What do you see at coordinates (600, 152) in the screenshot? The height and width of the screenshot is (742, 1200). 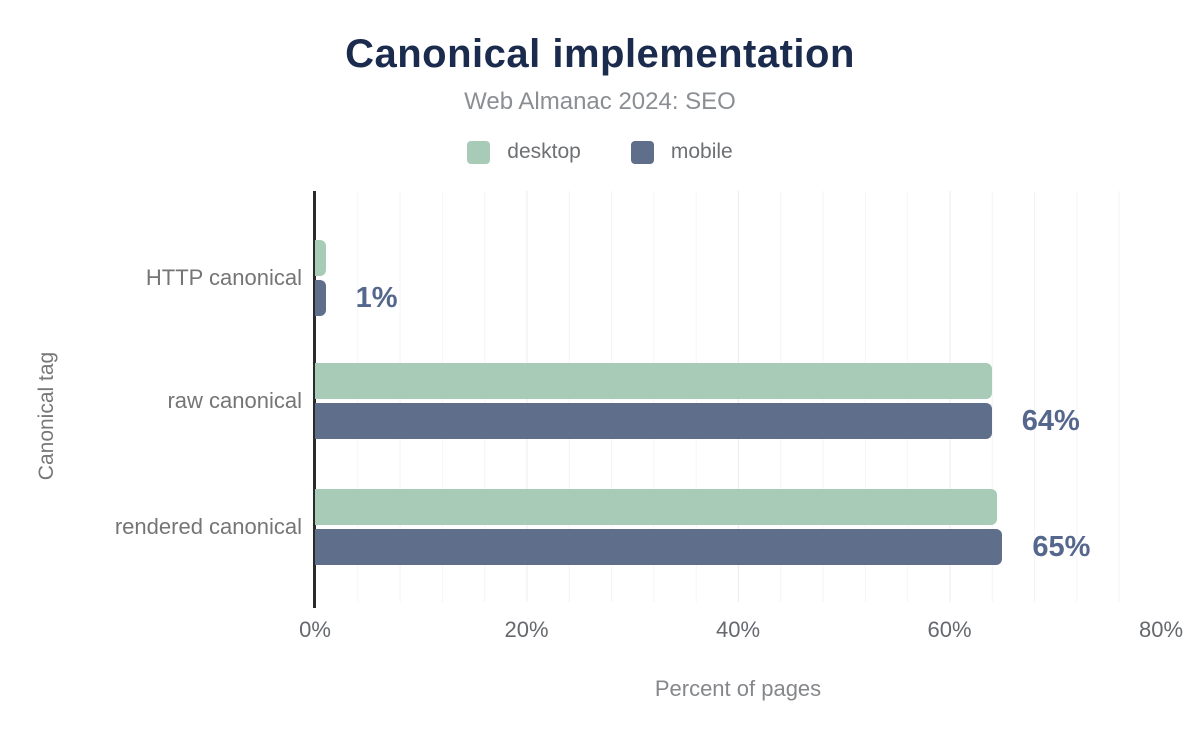 I see `legend: desktop mobile` at bounding box center [600, 152].